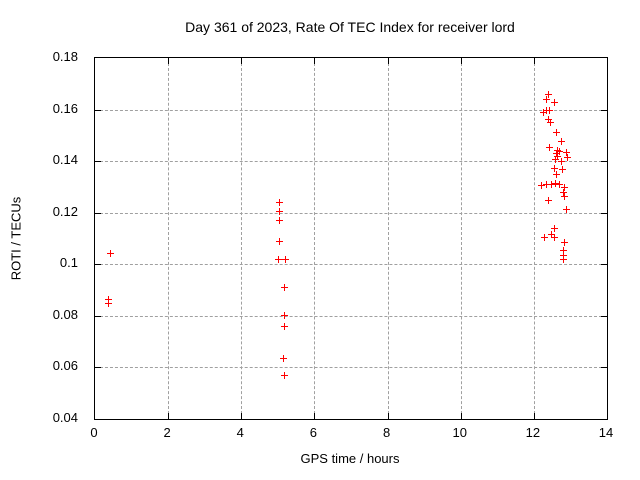 This screenshot has width=640, height=480. What do you see at coordinates (65, 108) in the screenshot?
I see `y-tick-label: 0.16` at bounding box center [65, 108].